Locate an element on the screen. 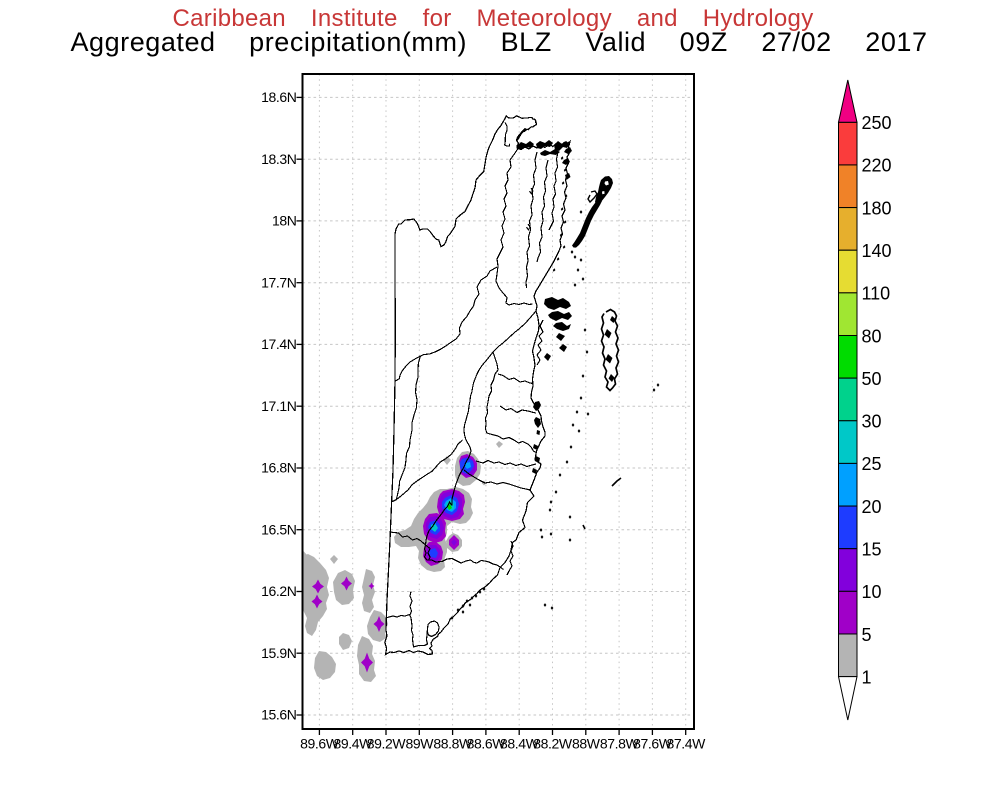 This screenshot has height=800, width=1000. svg-text: 20 is located at coordinates (872, 507).